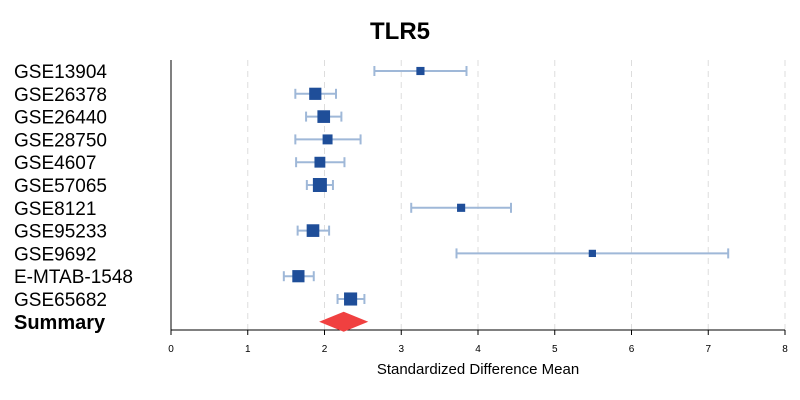 This screenshot has width=800, height=400. I want to click on study-row: GSE95233, so click(172, 232).